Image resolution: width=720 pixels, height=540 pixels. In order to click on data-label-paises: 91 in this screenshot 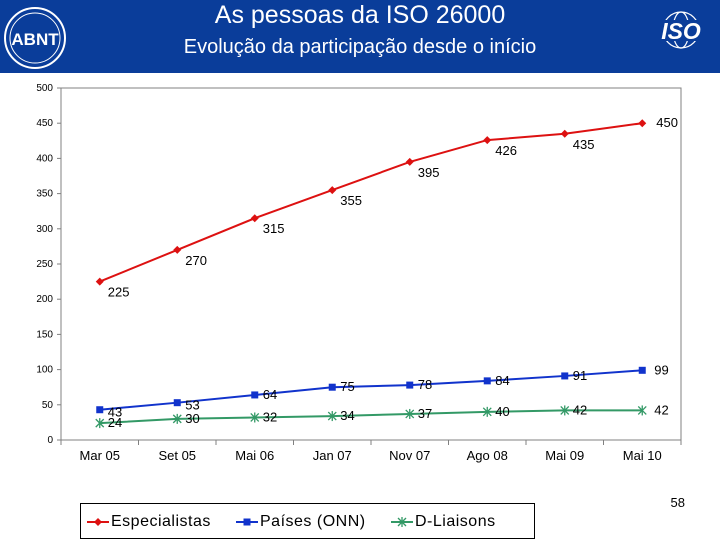, I will do `click(580, 375)`.